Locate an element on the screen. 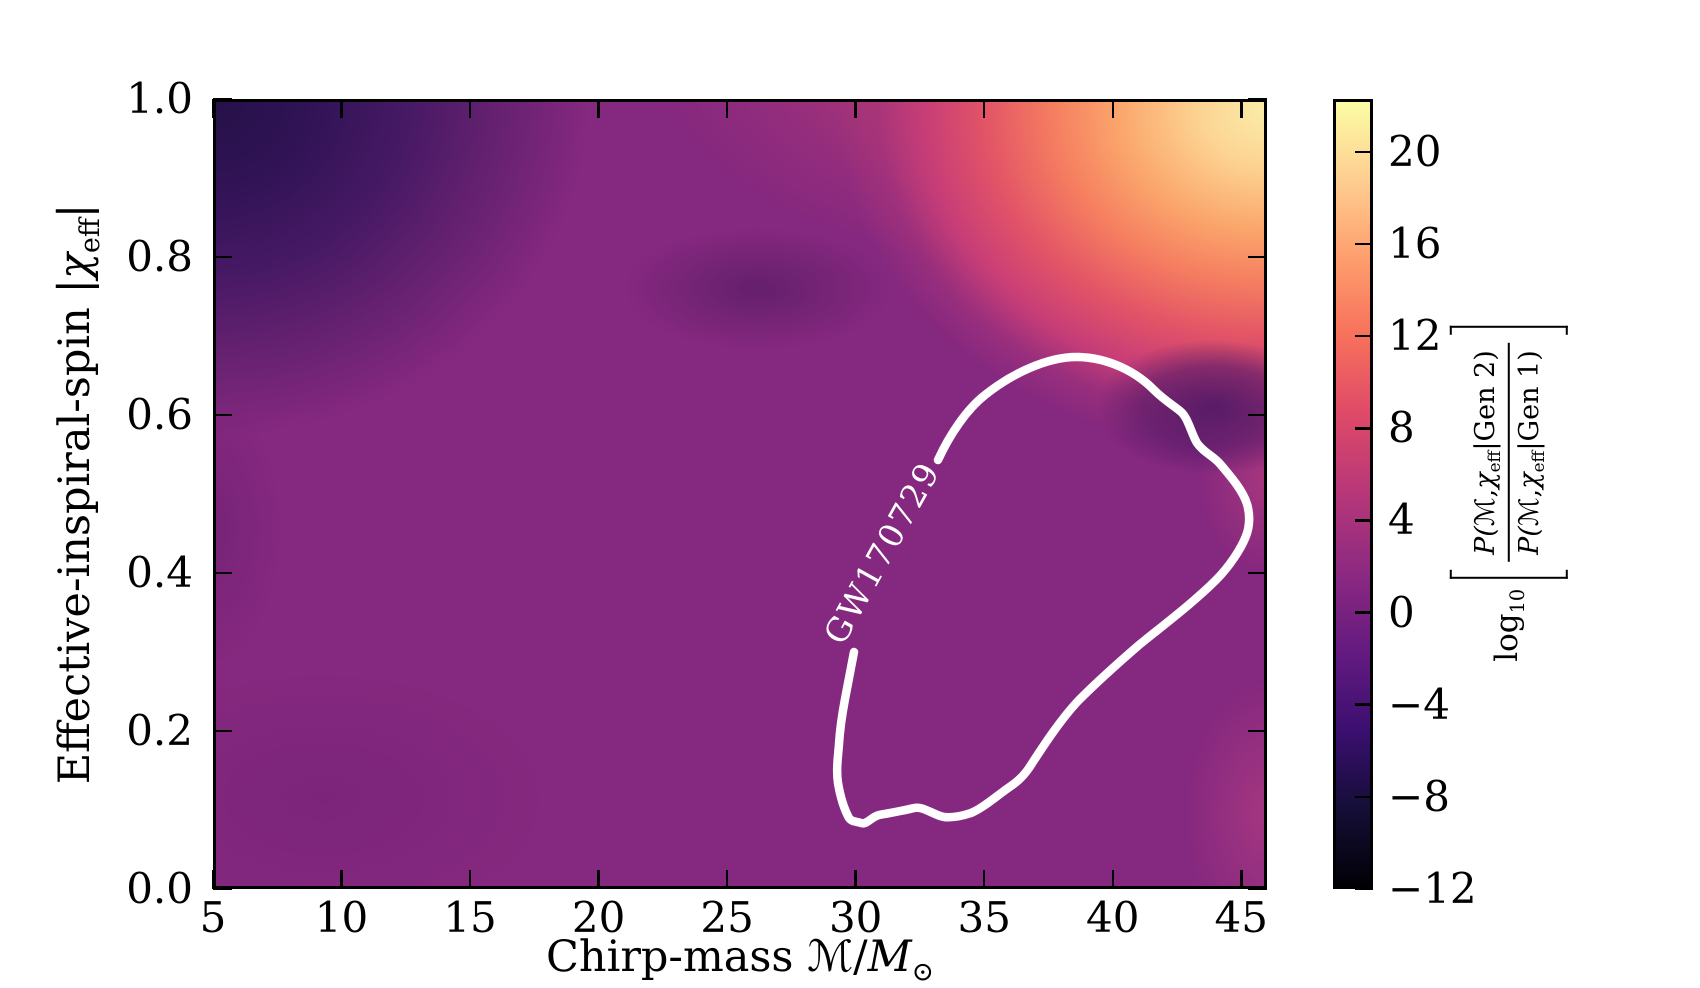 This screenshot has width=1700, height=988. y-tick-labels: 0.0 0.2 0.4 0.6 0.8 1.0 is located at coordinates (100, 494).